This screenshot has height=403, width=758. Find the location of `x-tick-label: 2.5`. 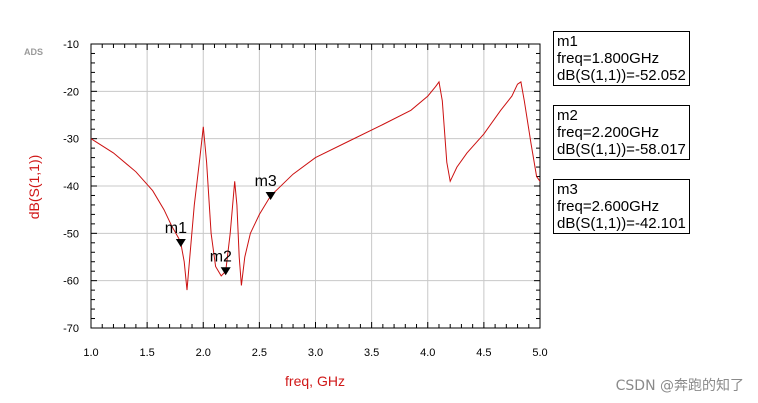

x-tick-label: 2.5 is located at coordinates (259, 353).